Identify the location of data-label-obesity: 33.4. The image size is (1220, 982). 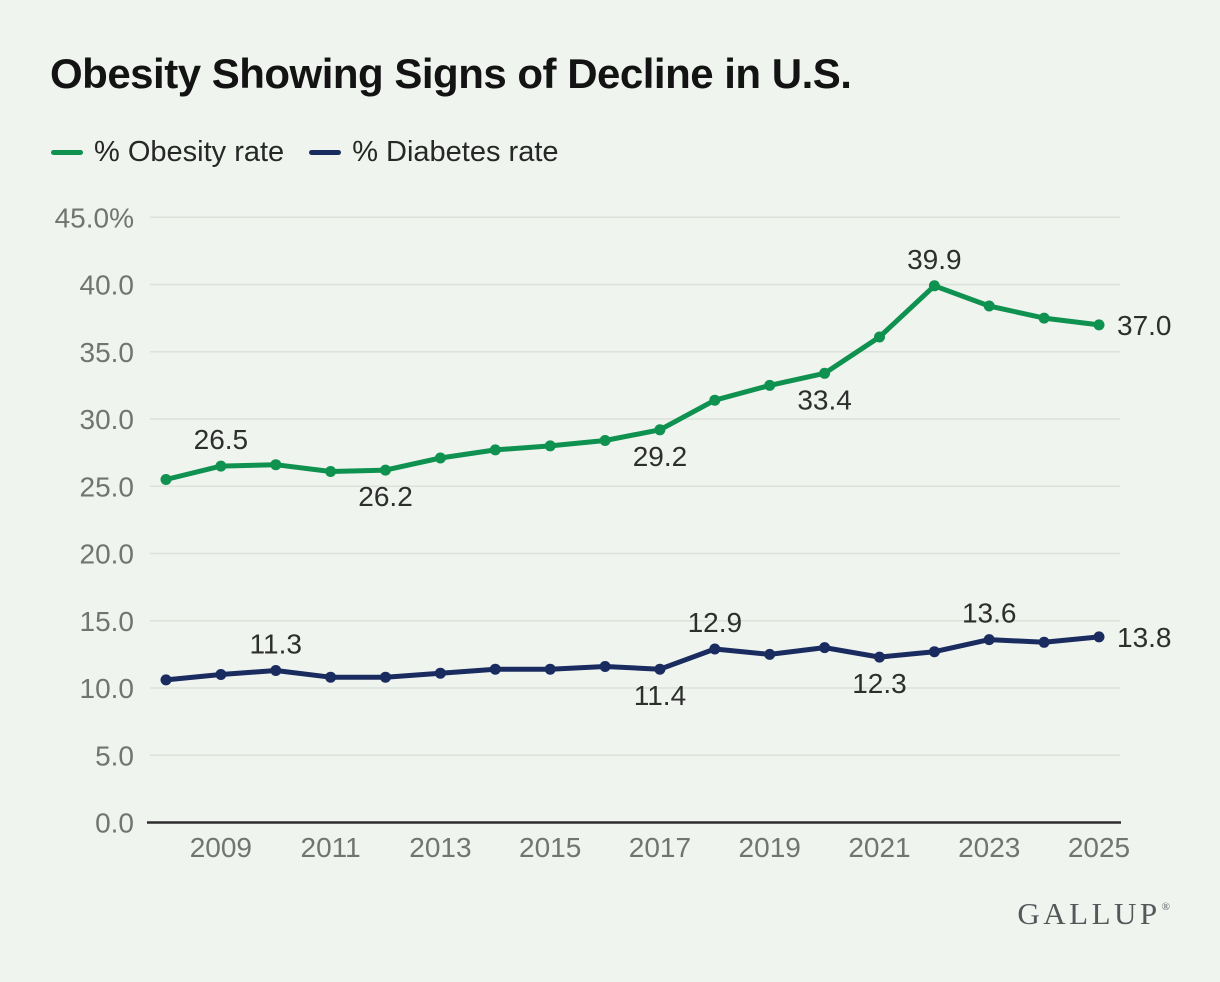
(824, 399).